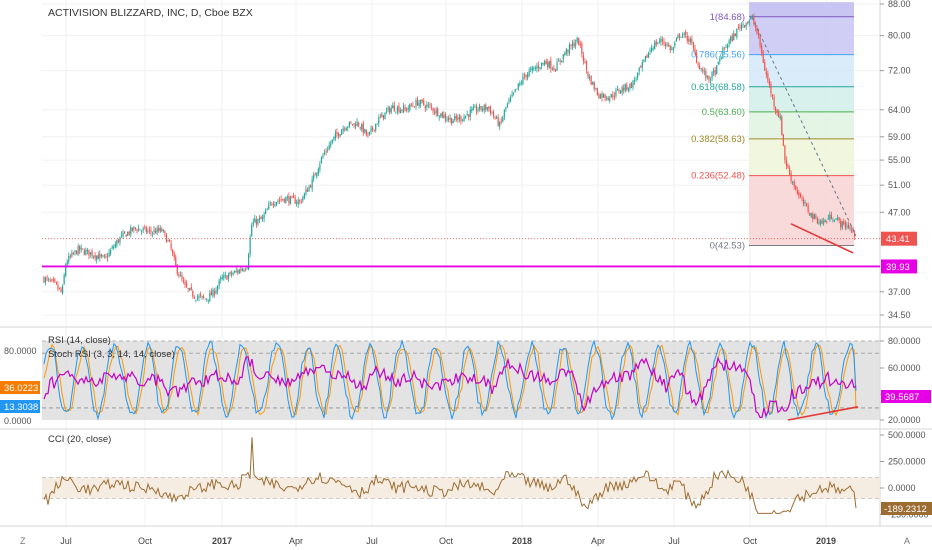 The height and width of the screenshot is (550, 932). I want to click on timezone-z-button: Z, so click(23, 541).